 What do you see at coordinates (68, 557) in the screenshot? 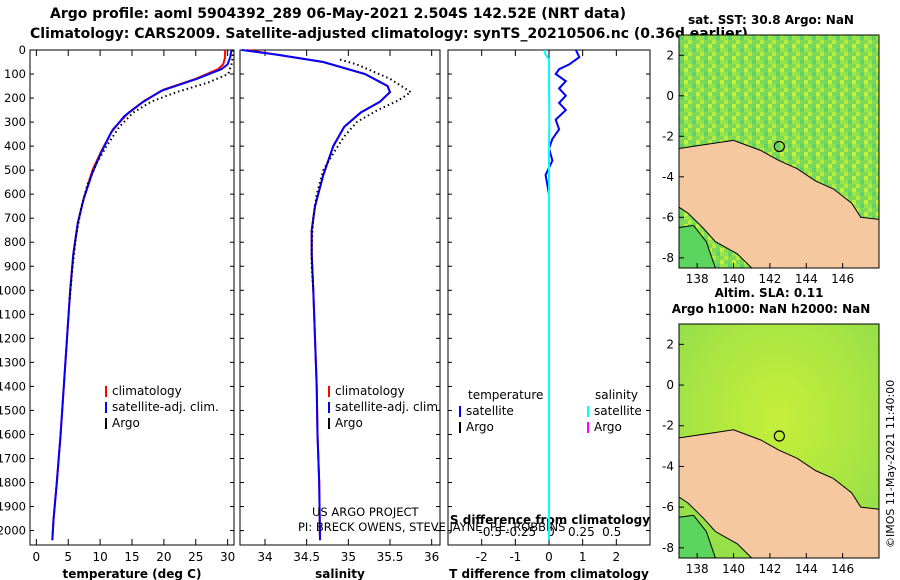
I see `x-tick-label: 5` at bounding box center [68, 557].